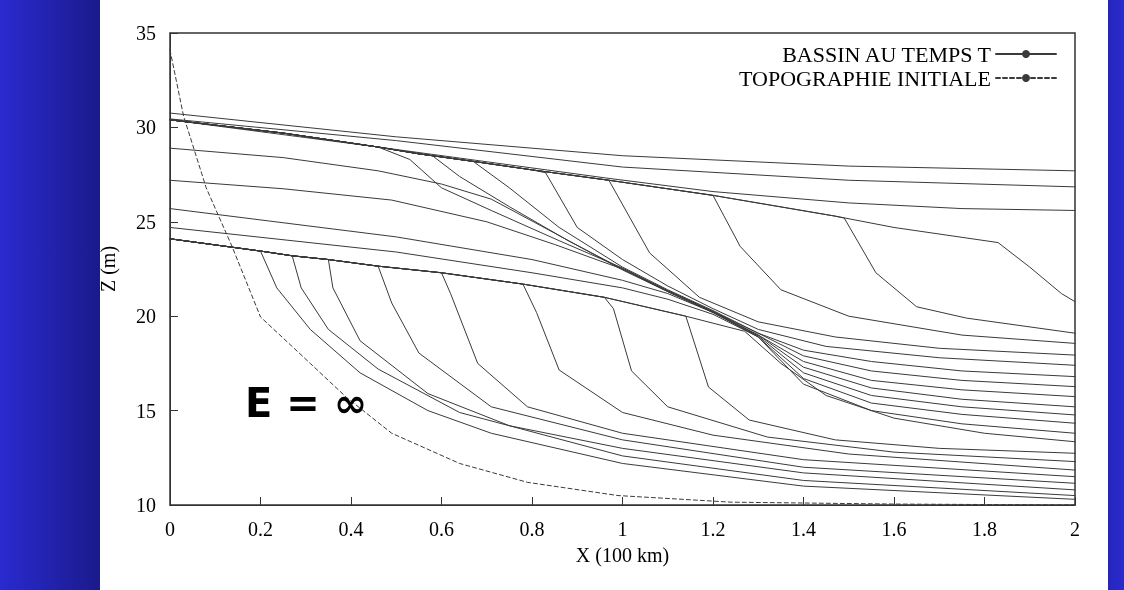 The height and width of the screenshot is (590, 1124). Describe the element at coordinates (441, 529) in the screenshot. I see `x-tick-label: 0.6` at that location.